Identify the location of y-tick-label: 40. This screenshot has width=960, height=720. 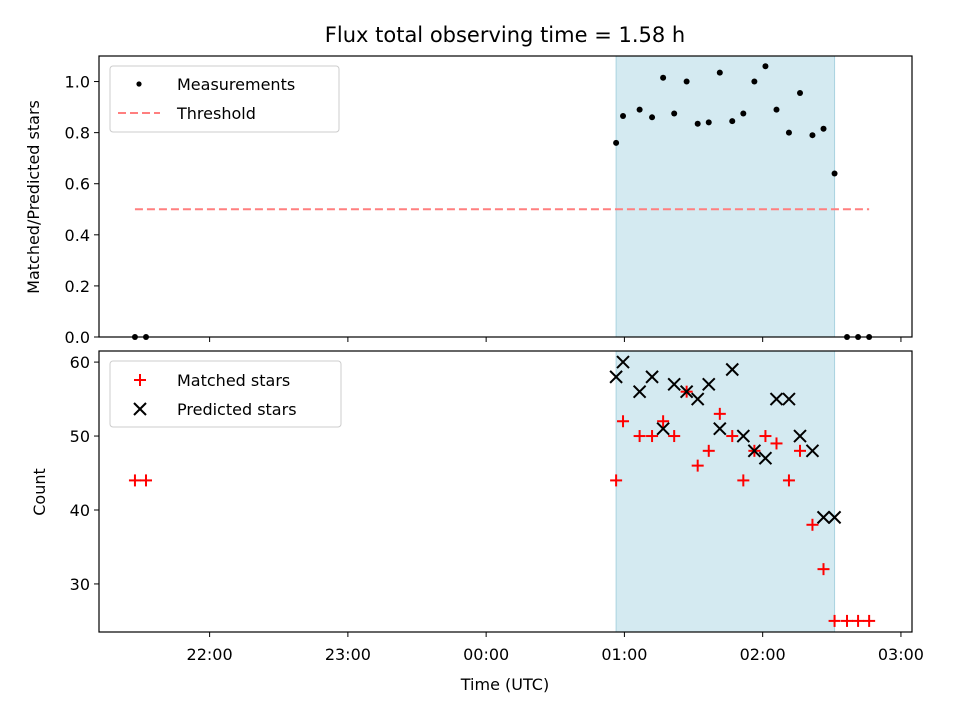
(80, 510).